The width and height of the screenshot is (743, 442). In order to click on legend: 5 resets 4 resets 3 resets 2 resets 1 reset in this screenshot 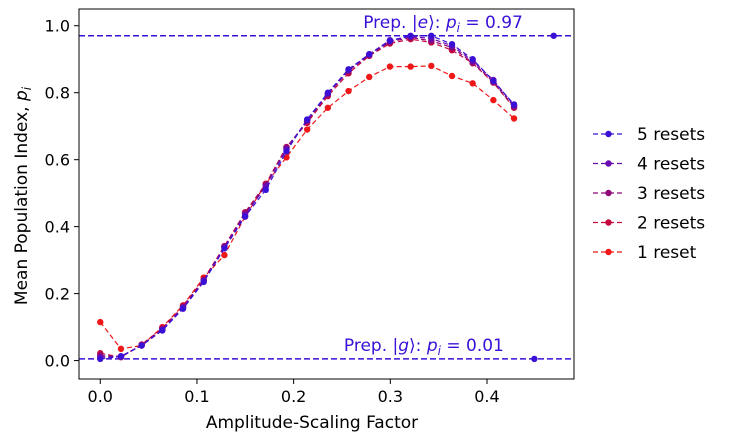, I will do `click(649, 194)`.